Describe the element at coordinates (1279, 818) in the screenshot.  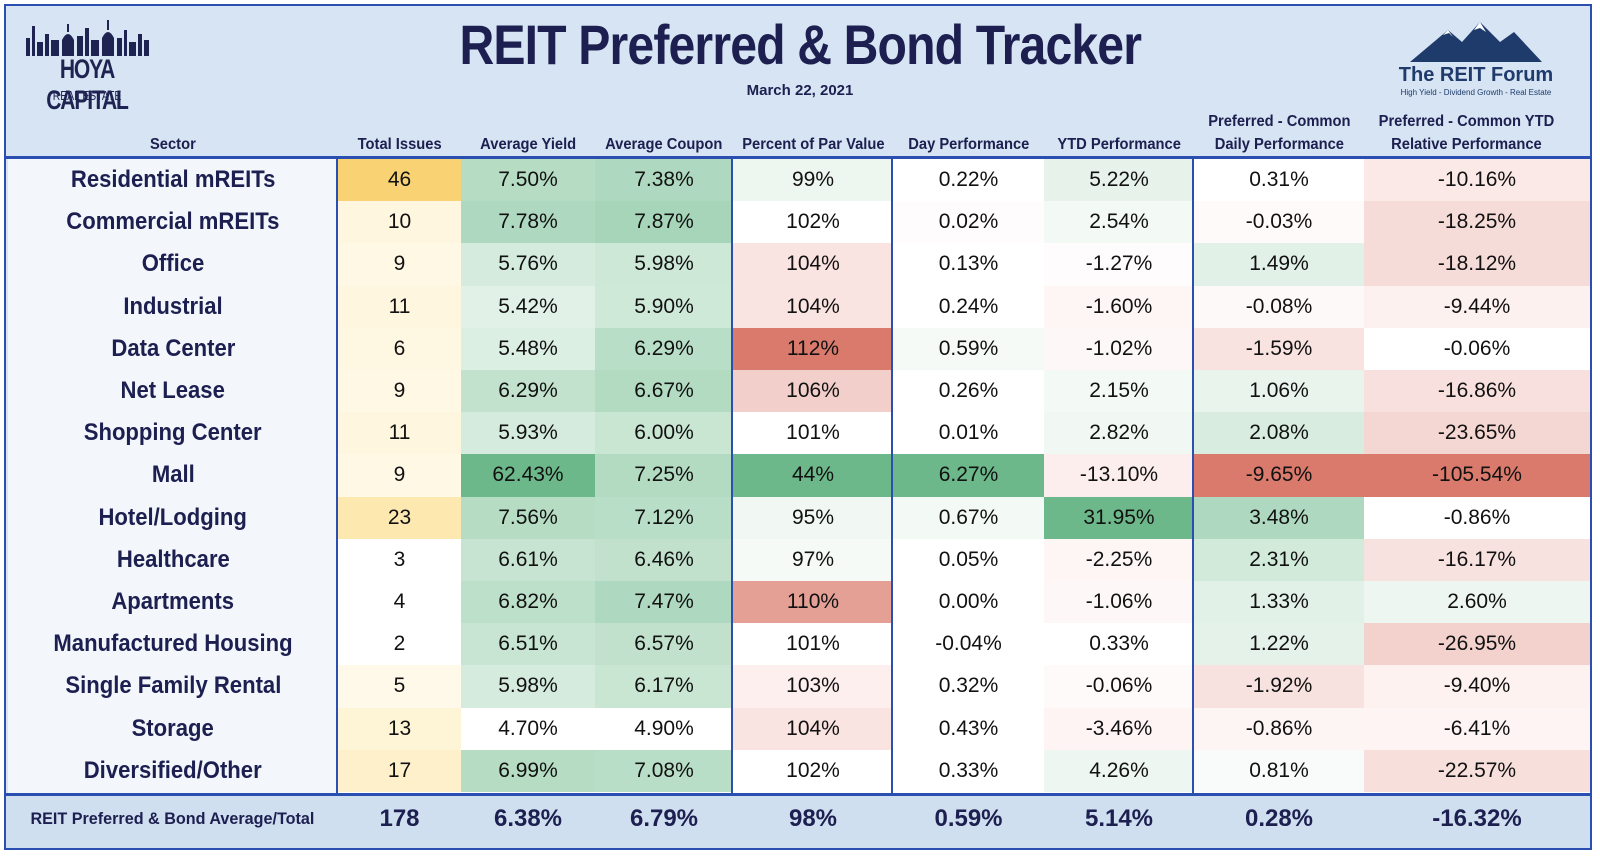
I see `total-pref-common-daily: 0.28%` at that location.